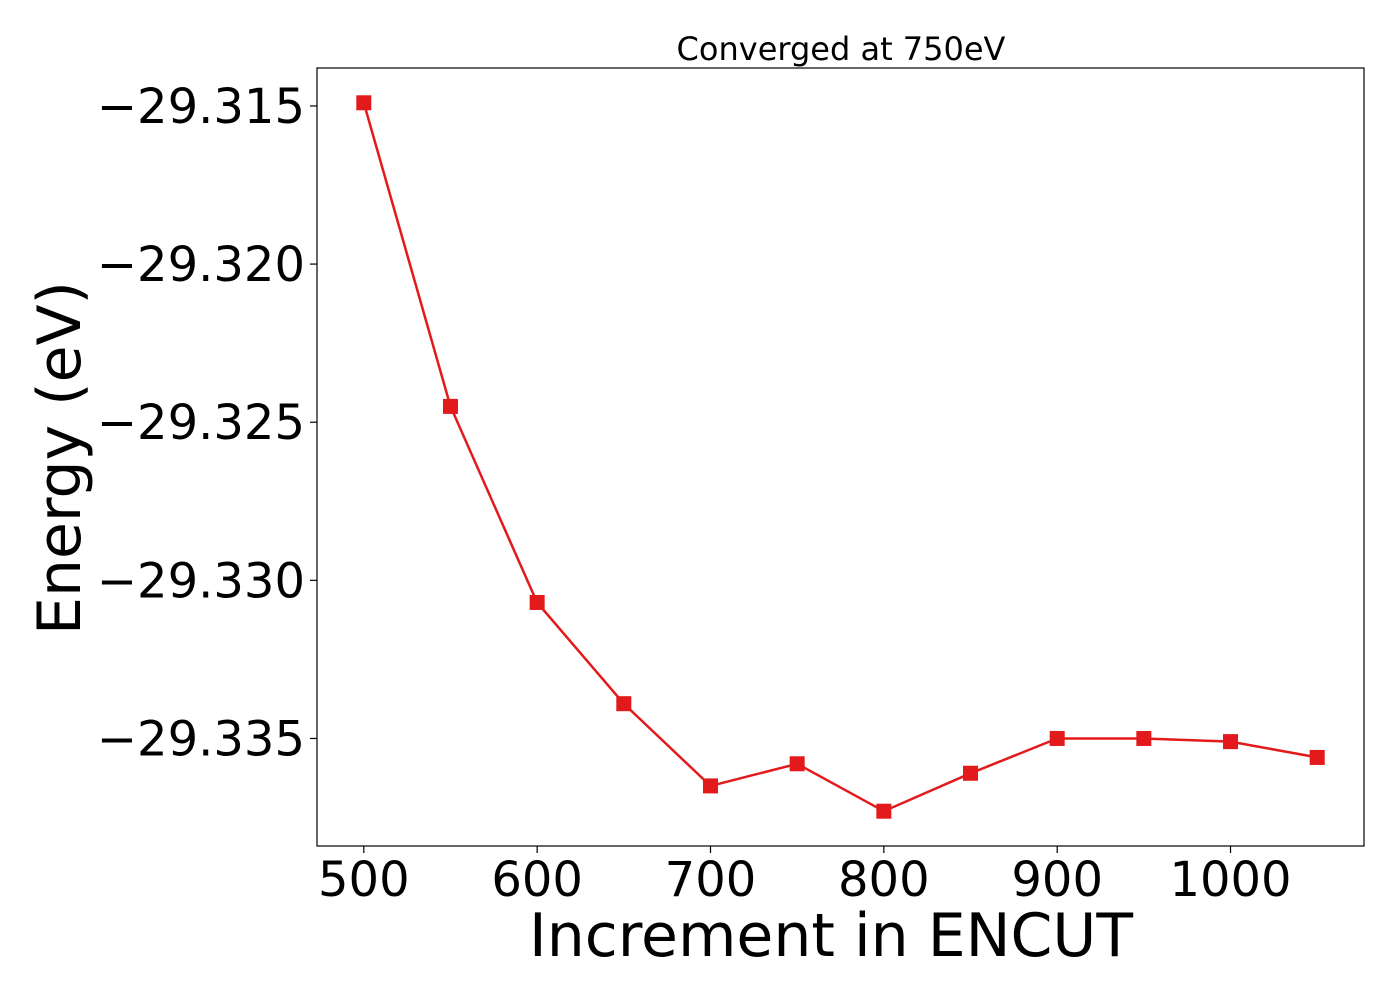 The height and width of the screenshot is (1000, 1400). Describe the element at coordinates (201, 265) in the screenshot. I see `y-tick-label: −29.320` at that location.